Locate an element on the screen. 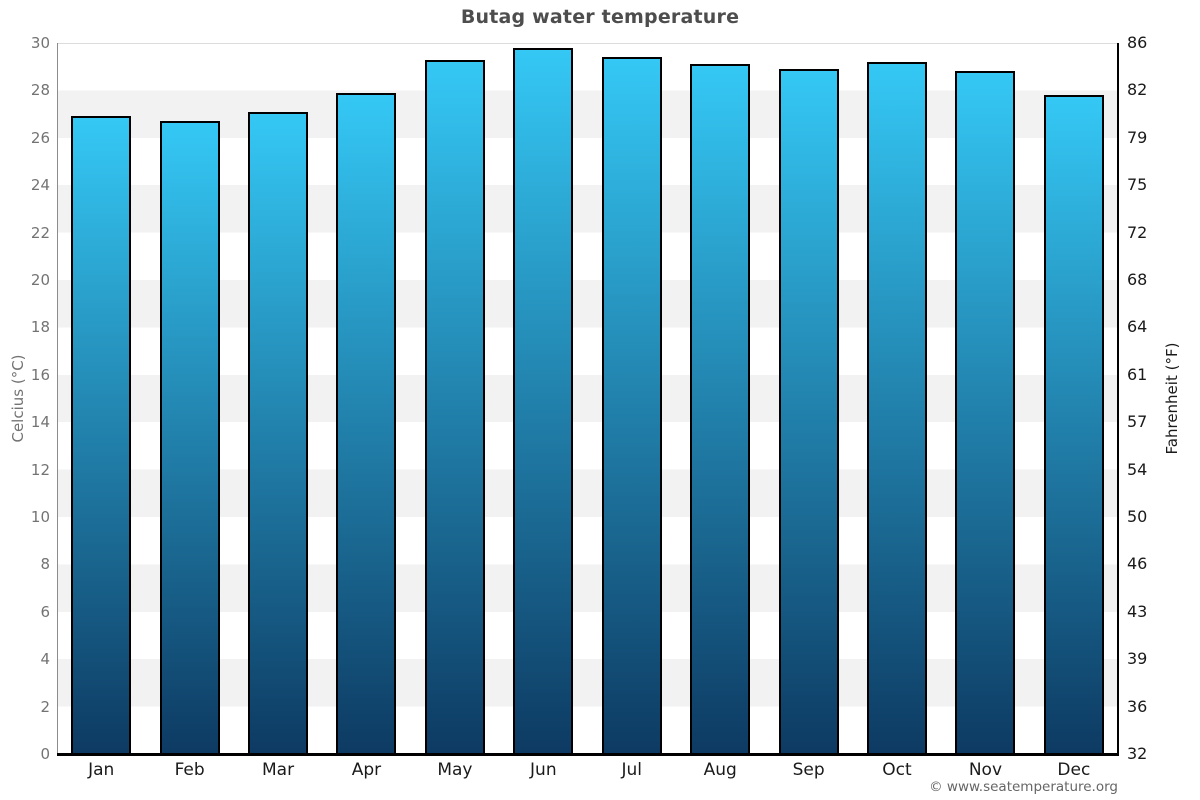 The width and height of the screenshot is (1200, 800). y-axis-label-fahrenheit: 82 is located at coordinates (1137, 90).